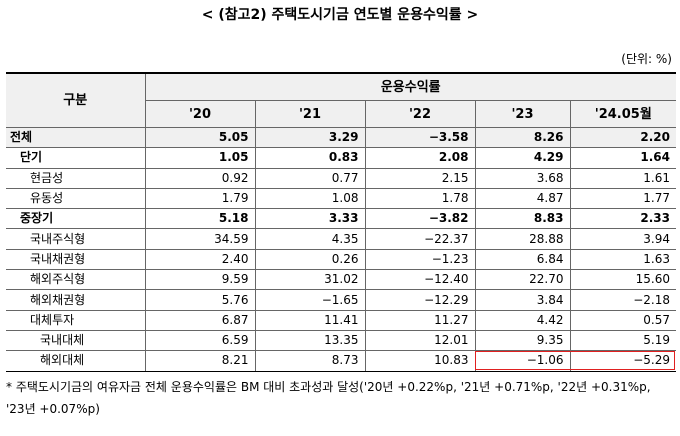 This screenshot has width=680, height=436. What do you see at coordinates (522, 219) in the screenshot?
I see `value-cell: 8.83` at bounding box center [522, 219].